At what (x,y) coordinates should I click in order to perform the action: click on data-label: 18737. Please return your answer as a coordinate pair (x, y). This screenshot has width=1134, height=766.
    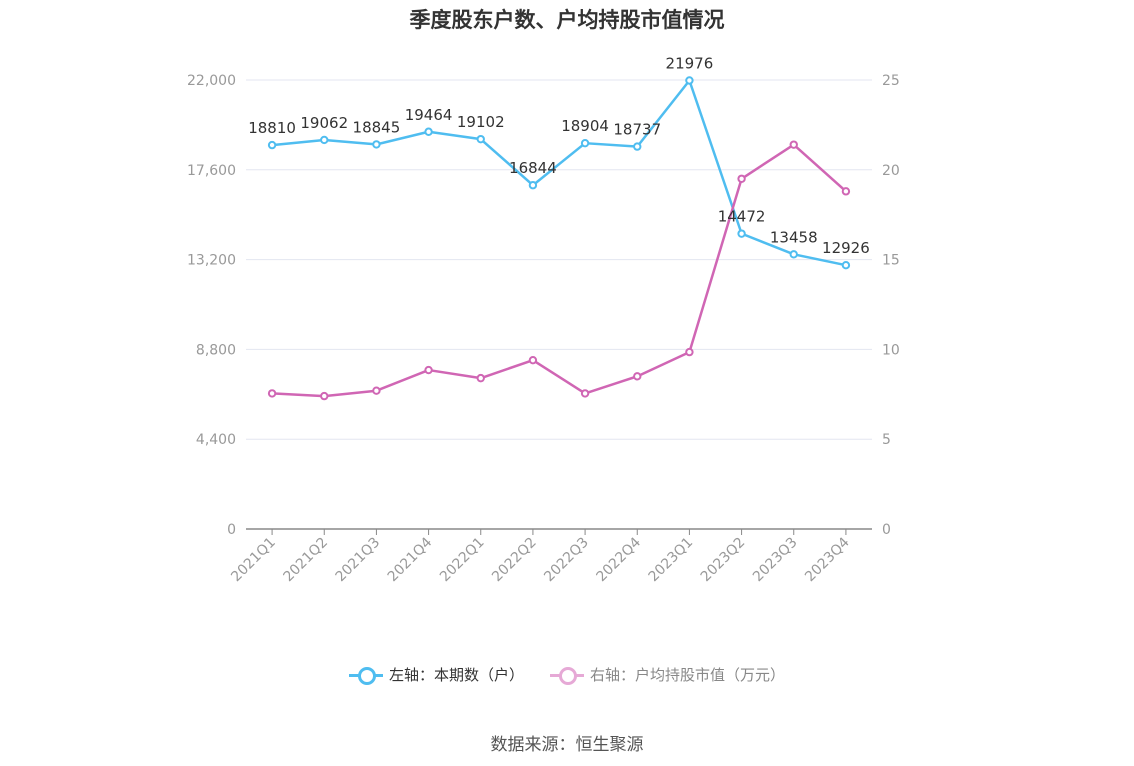
    Looking at the image, I should click on (637, 130).